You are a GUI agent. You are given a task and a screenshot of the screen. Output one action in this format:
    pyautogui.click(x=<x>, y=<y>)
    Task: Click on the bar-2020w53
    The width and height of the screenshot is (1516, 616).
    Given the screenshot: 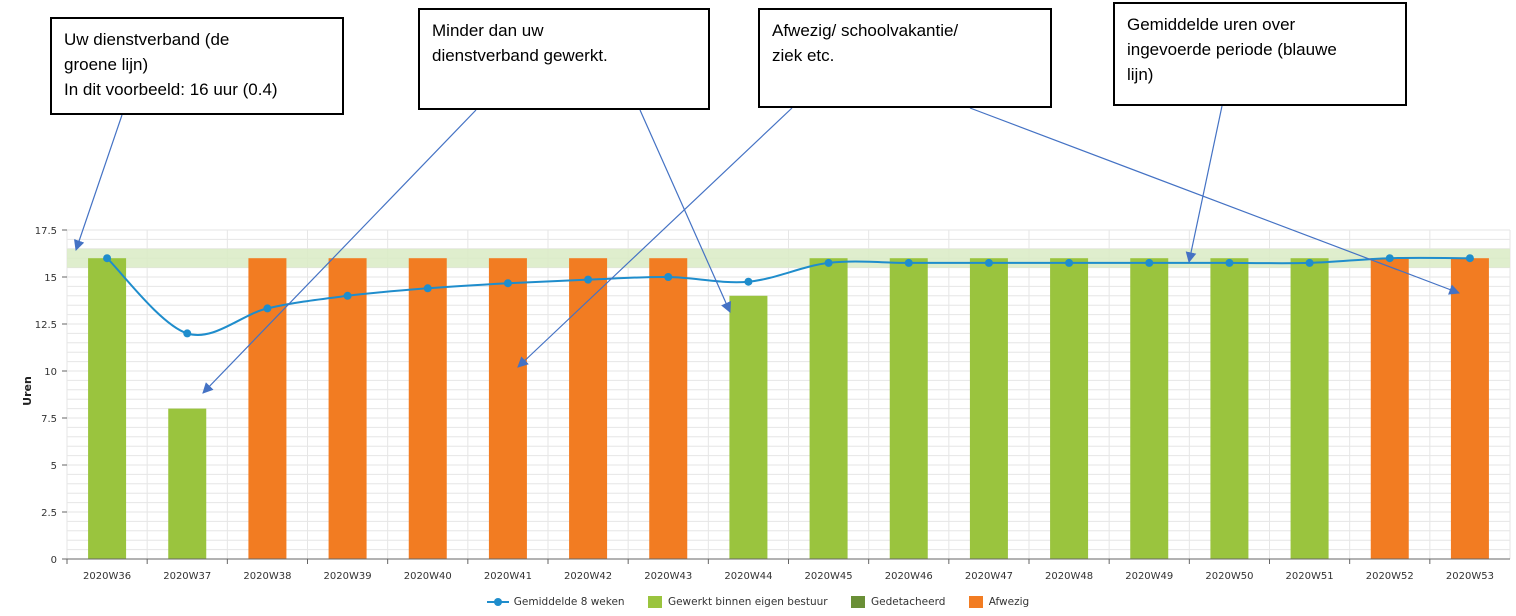 What is the action you would take?
    pyautogui.click(x=1470, y=408)
    